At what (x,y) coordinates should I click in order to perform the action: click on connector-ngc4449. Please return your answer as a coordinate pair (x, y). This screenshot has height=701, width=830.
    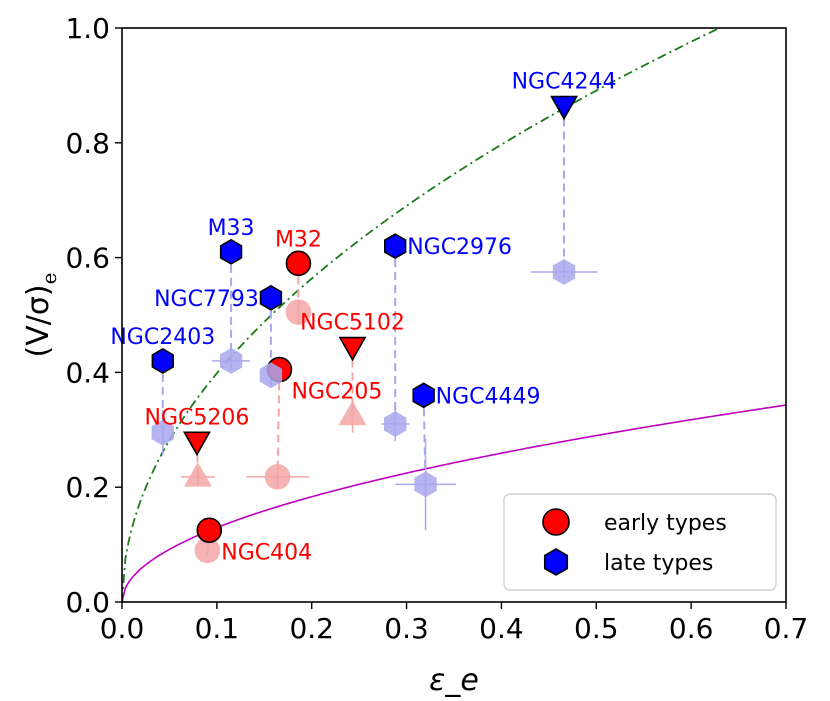
    Looking at the image, I should click on (424, 440).